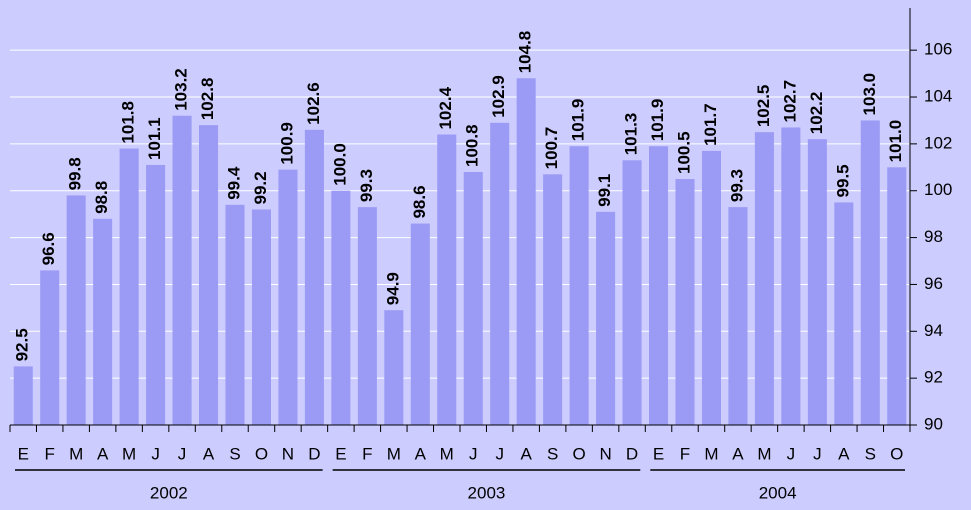 This screenshot has width=971, height=510. I want to click on value-label: 101.8, so click(128, 122).